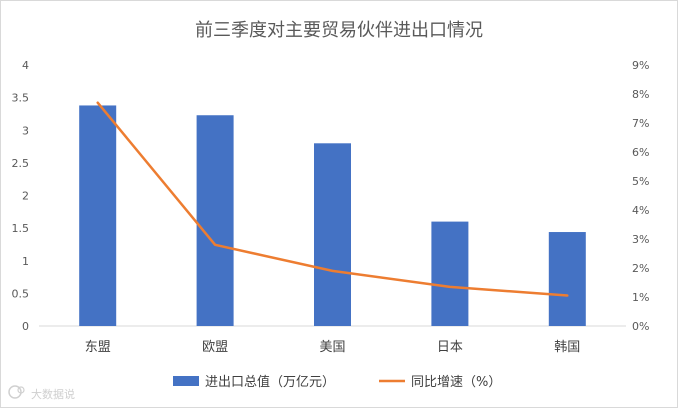  What do you see at coordinates (215, 347) in the screenshot?
I see `category-label: 欧盟` at bounding box center [215, 347].